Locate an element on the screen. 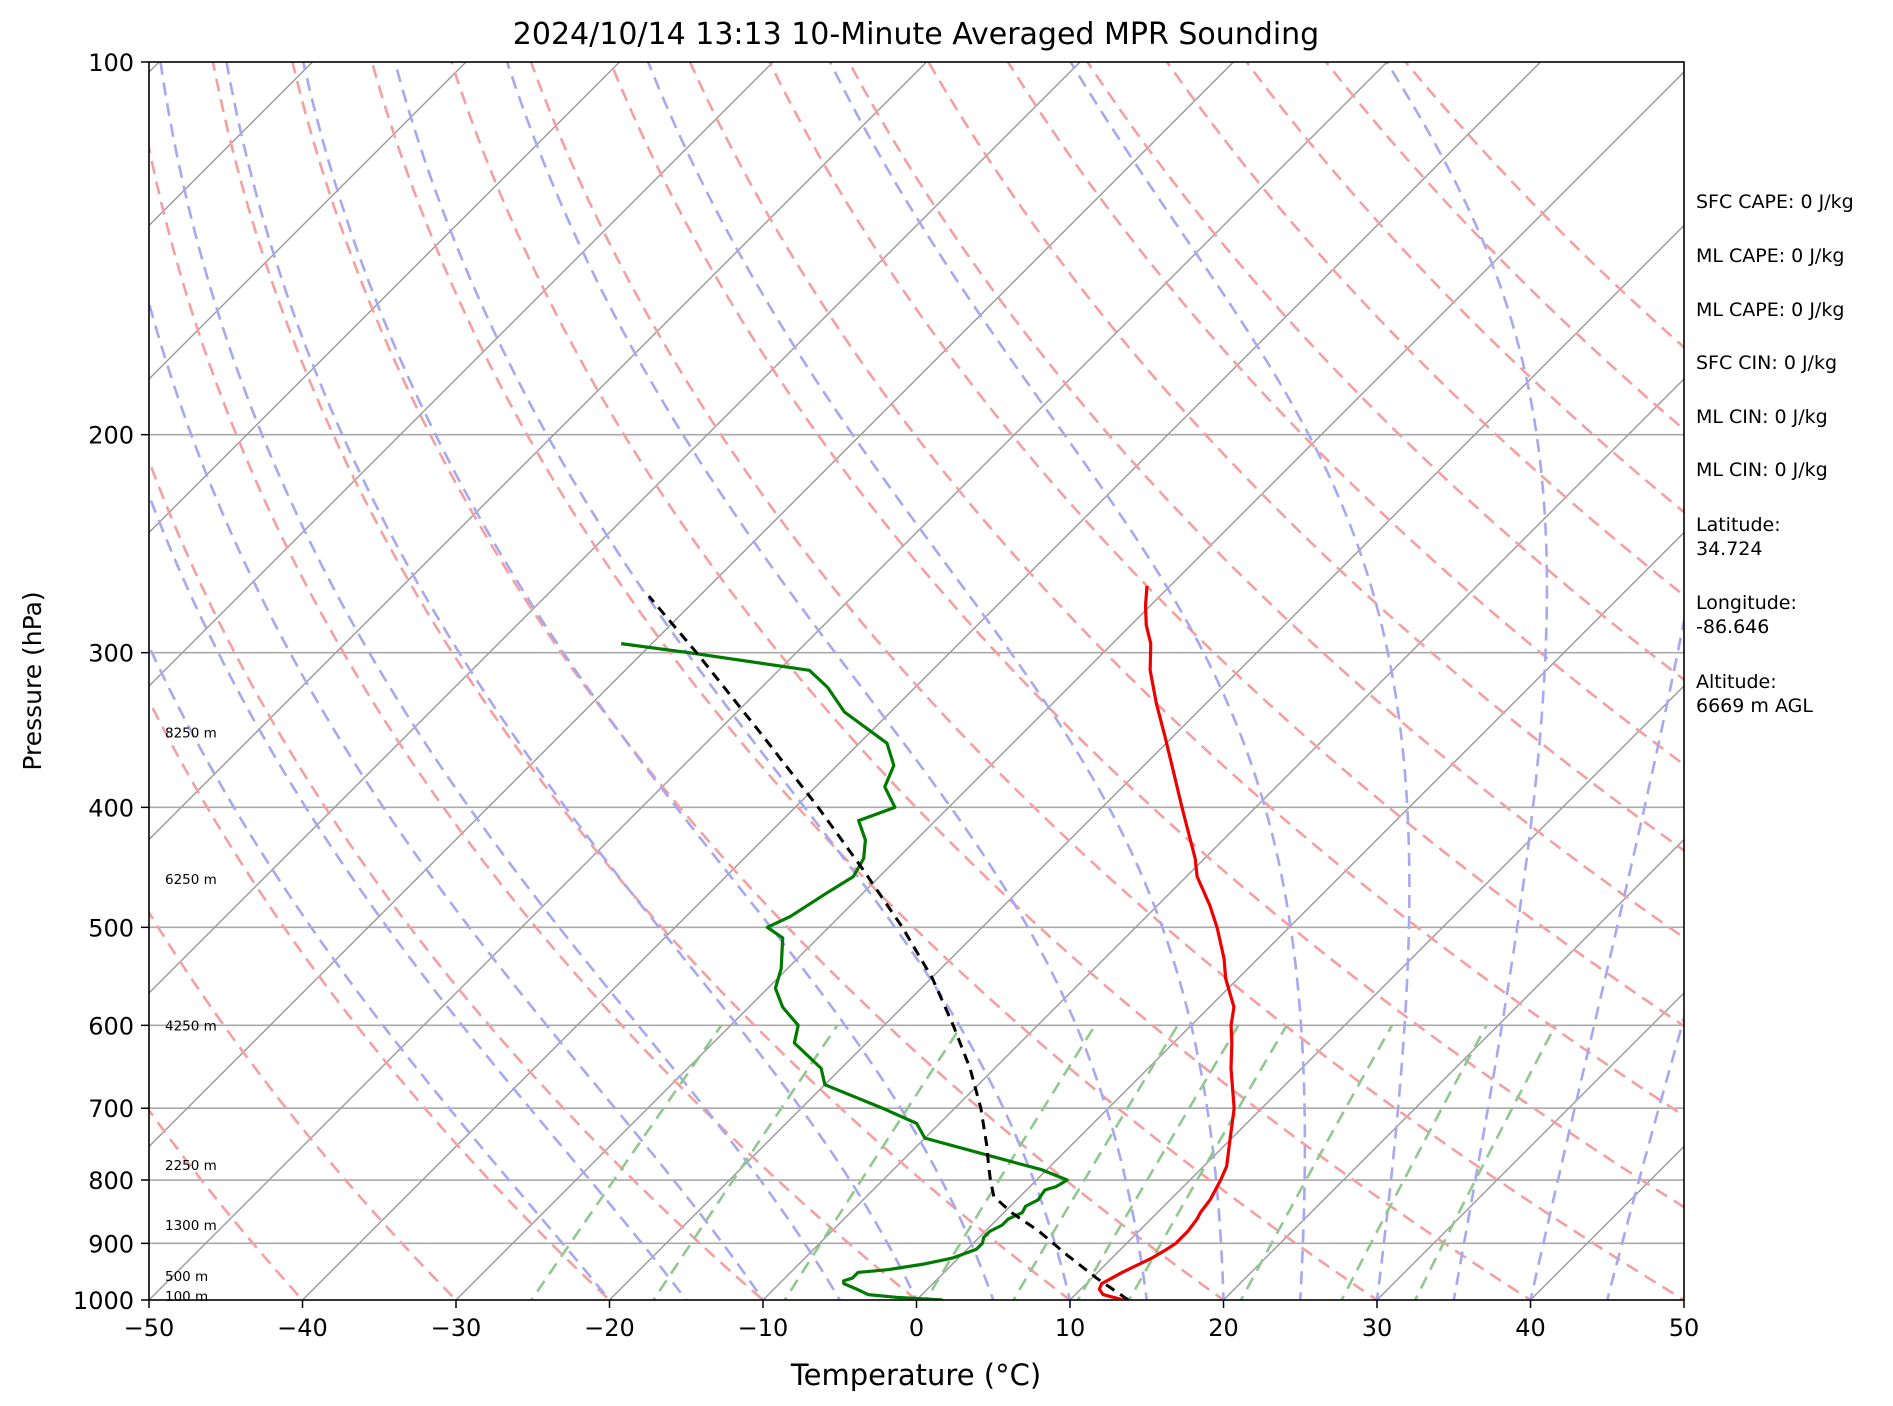 This screenshot has height=1406, width=1893. y-tick-label: 300 is located at coordinates (111, 654).